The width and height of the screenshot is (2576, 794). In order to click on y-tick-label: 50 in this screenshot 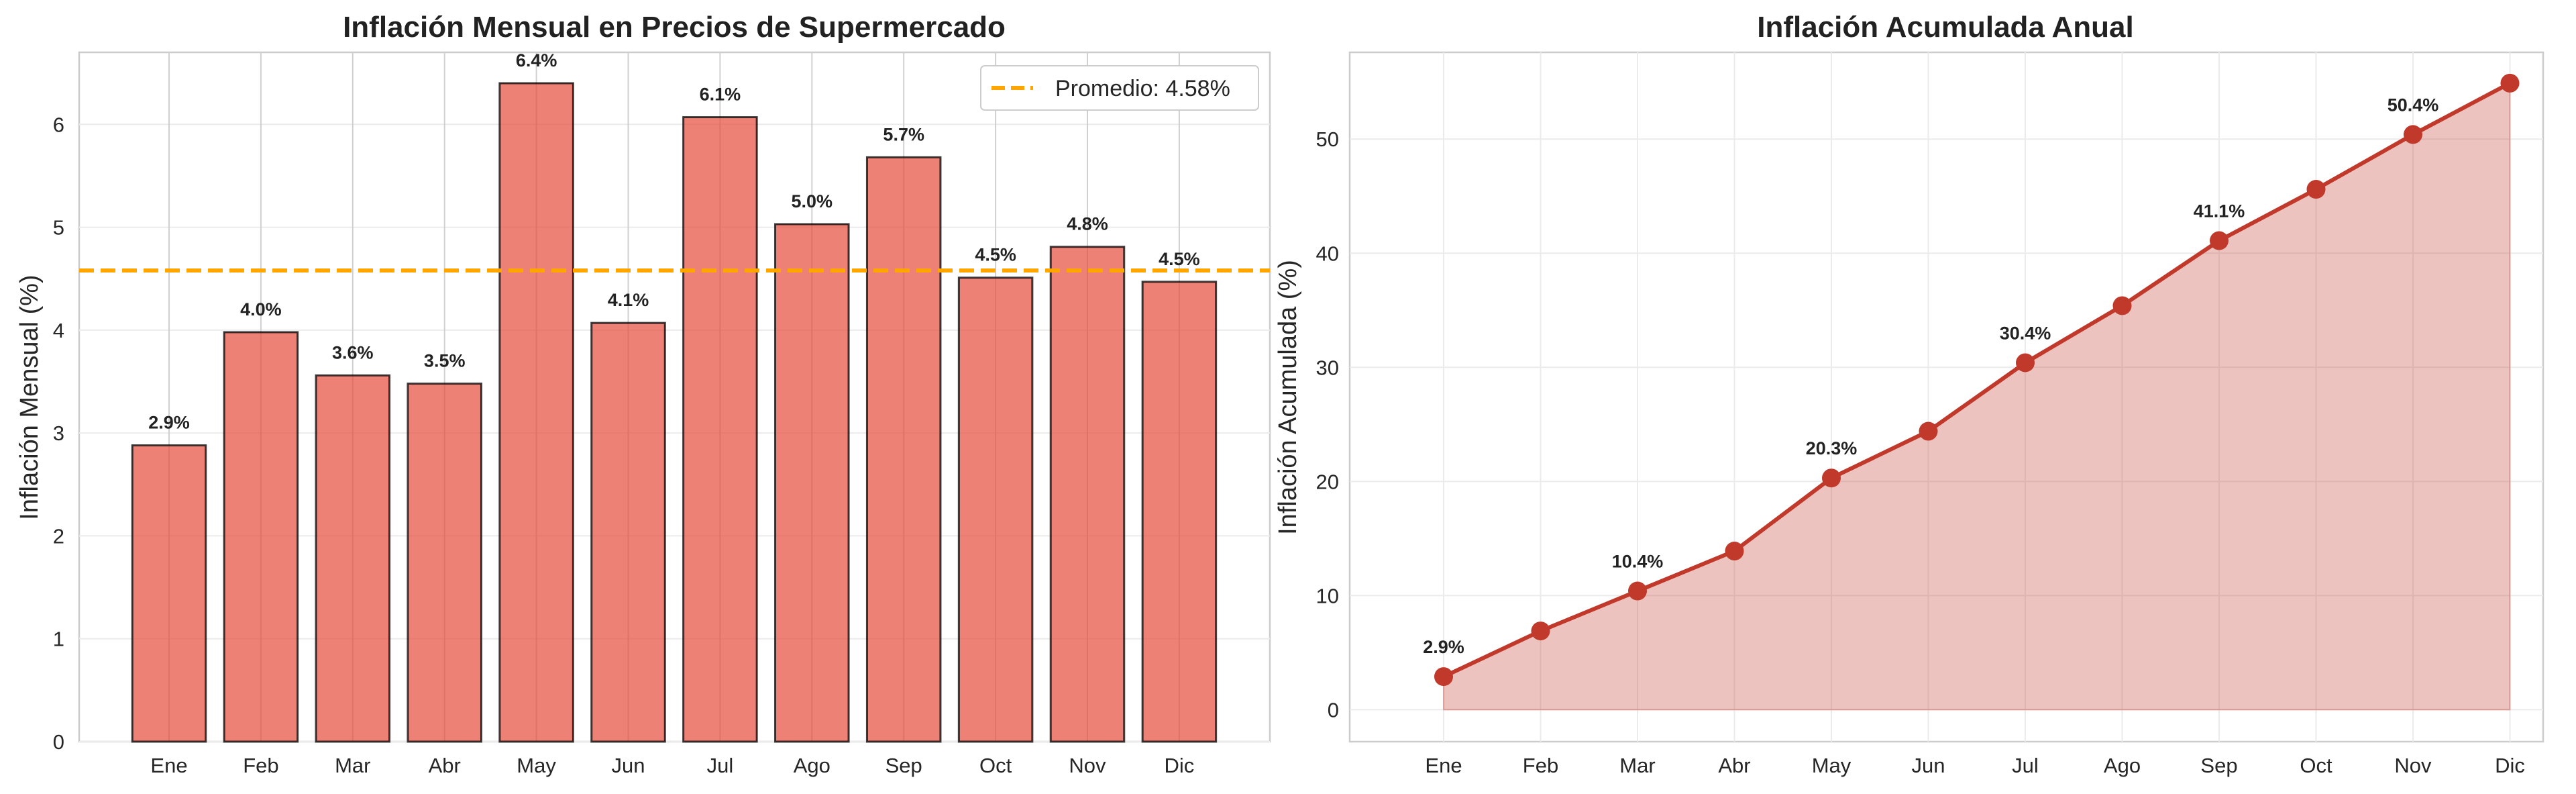, I will do `click(1327, 139)`.